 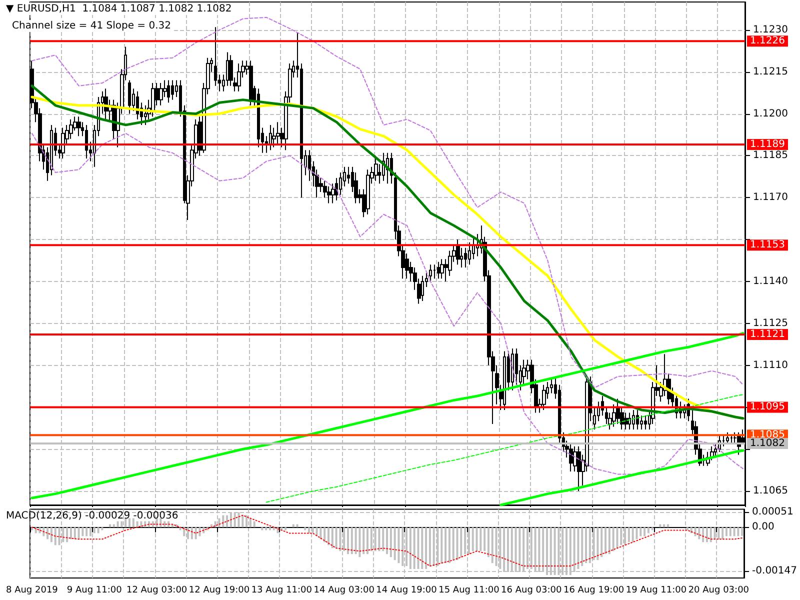 I want to click on y-tick-label: 1.1200, so click(x=770, y=114).